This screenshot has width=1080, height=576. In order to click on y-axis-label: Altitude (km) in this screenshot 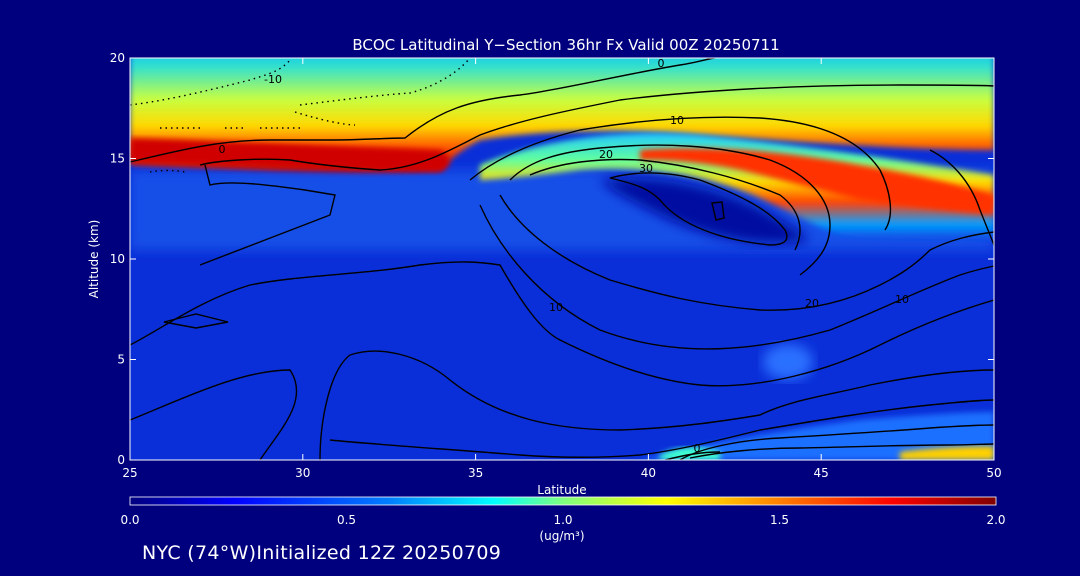, I will do `click(94, 259)`.